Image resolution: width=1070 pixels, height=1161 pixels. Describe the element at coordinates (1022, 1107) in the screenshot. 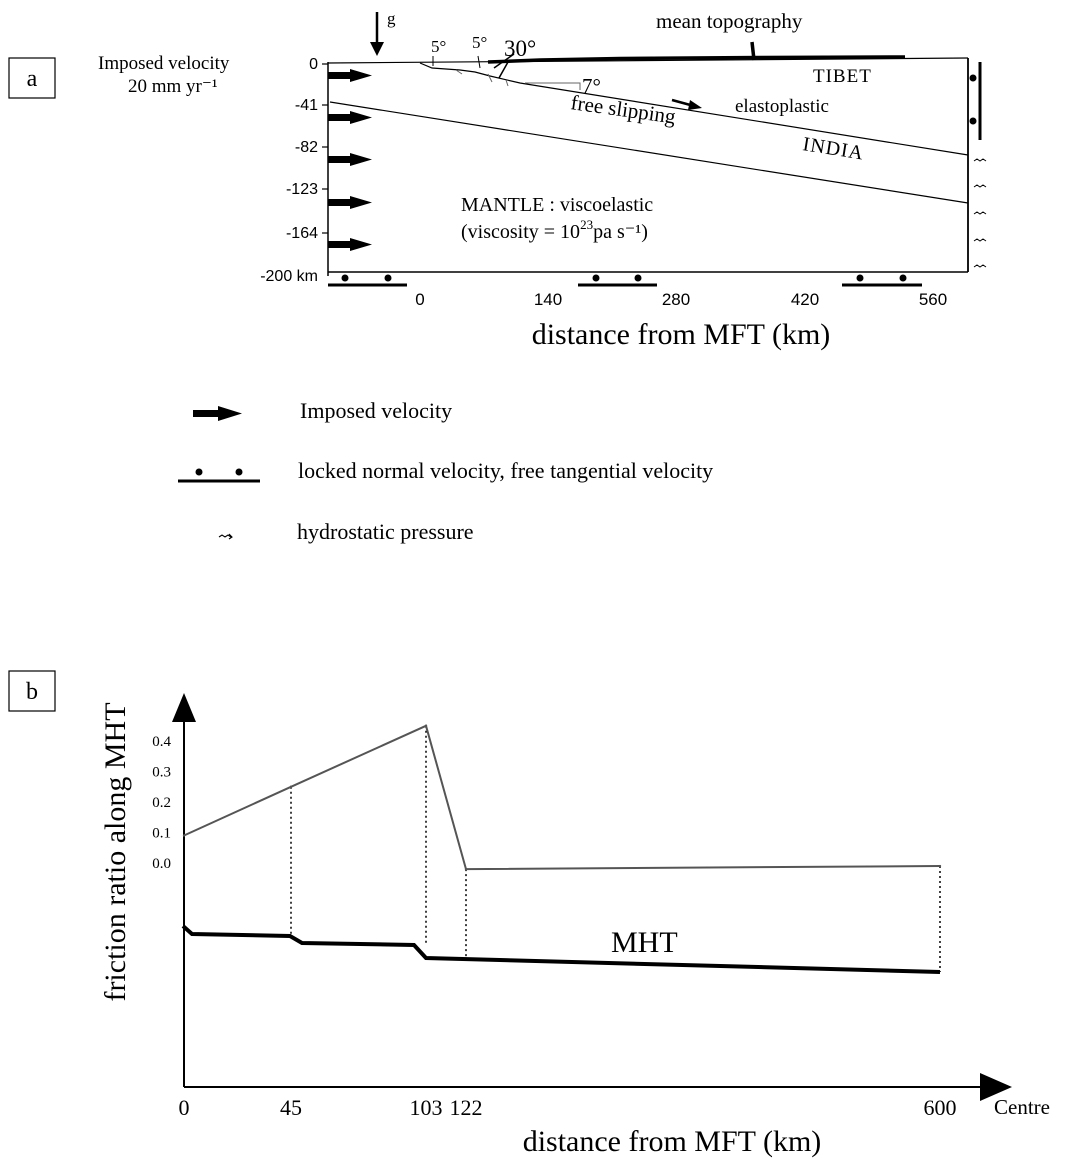

I see `x-end-label: Centre` at that location.